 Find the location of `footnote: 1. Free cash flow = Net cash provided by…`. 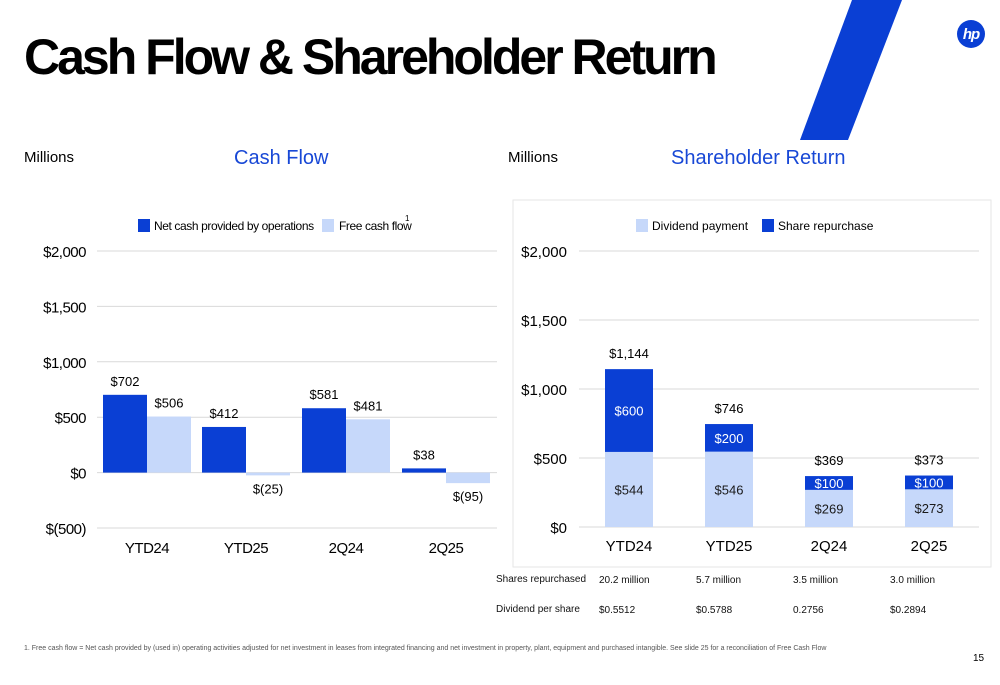

footnote: 1. Free cash flow = Net cash provided by… is located at coordinates (425, 648).